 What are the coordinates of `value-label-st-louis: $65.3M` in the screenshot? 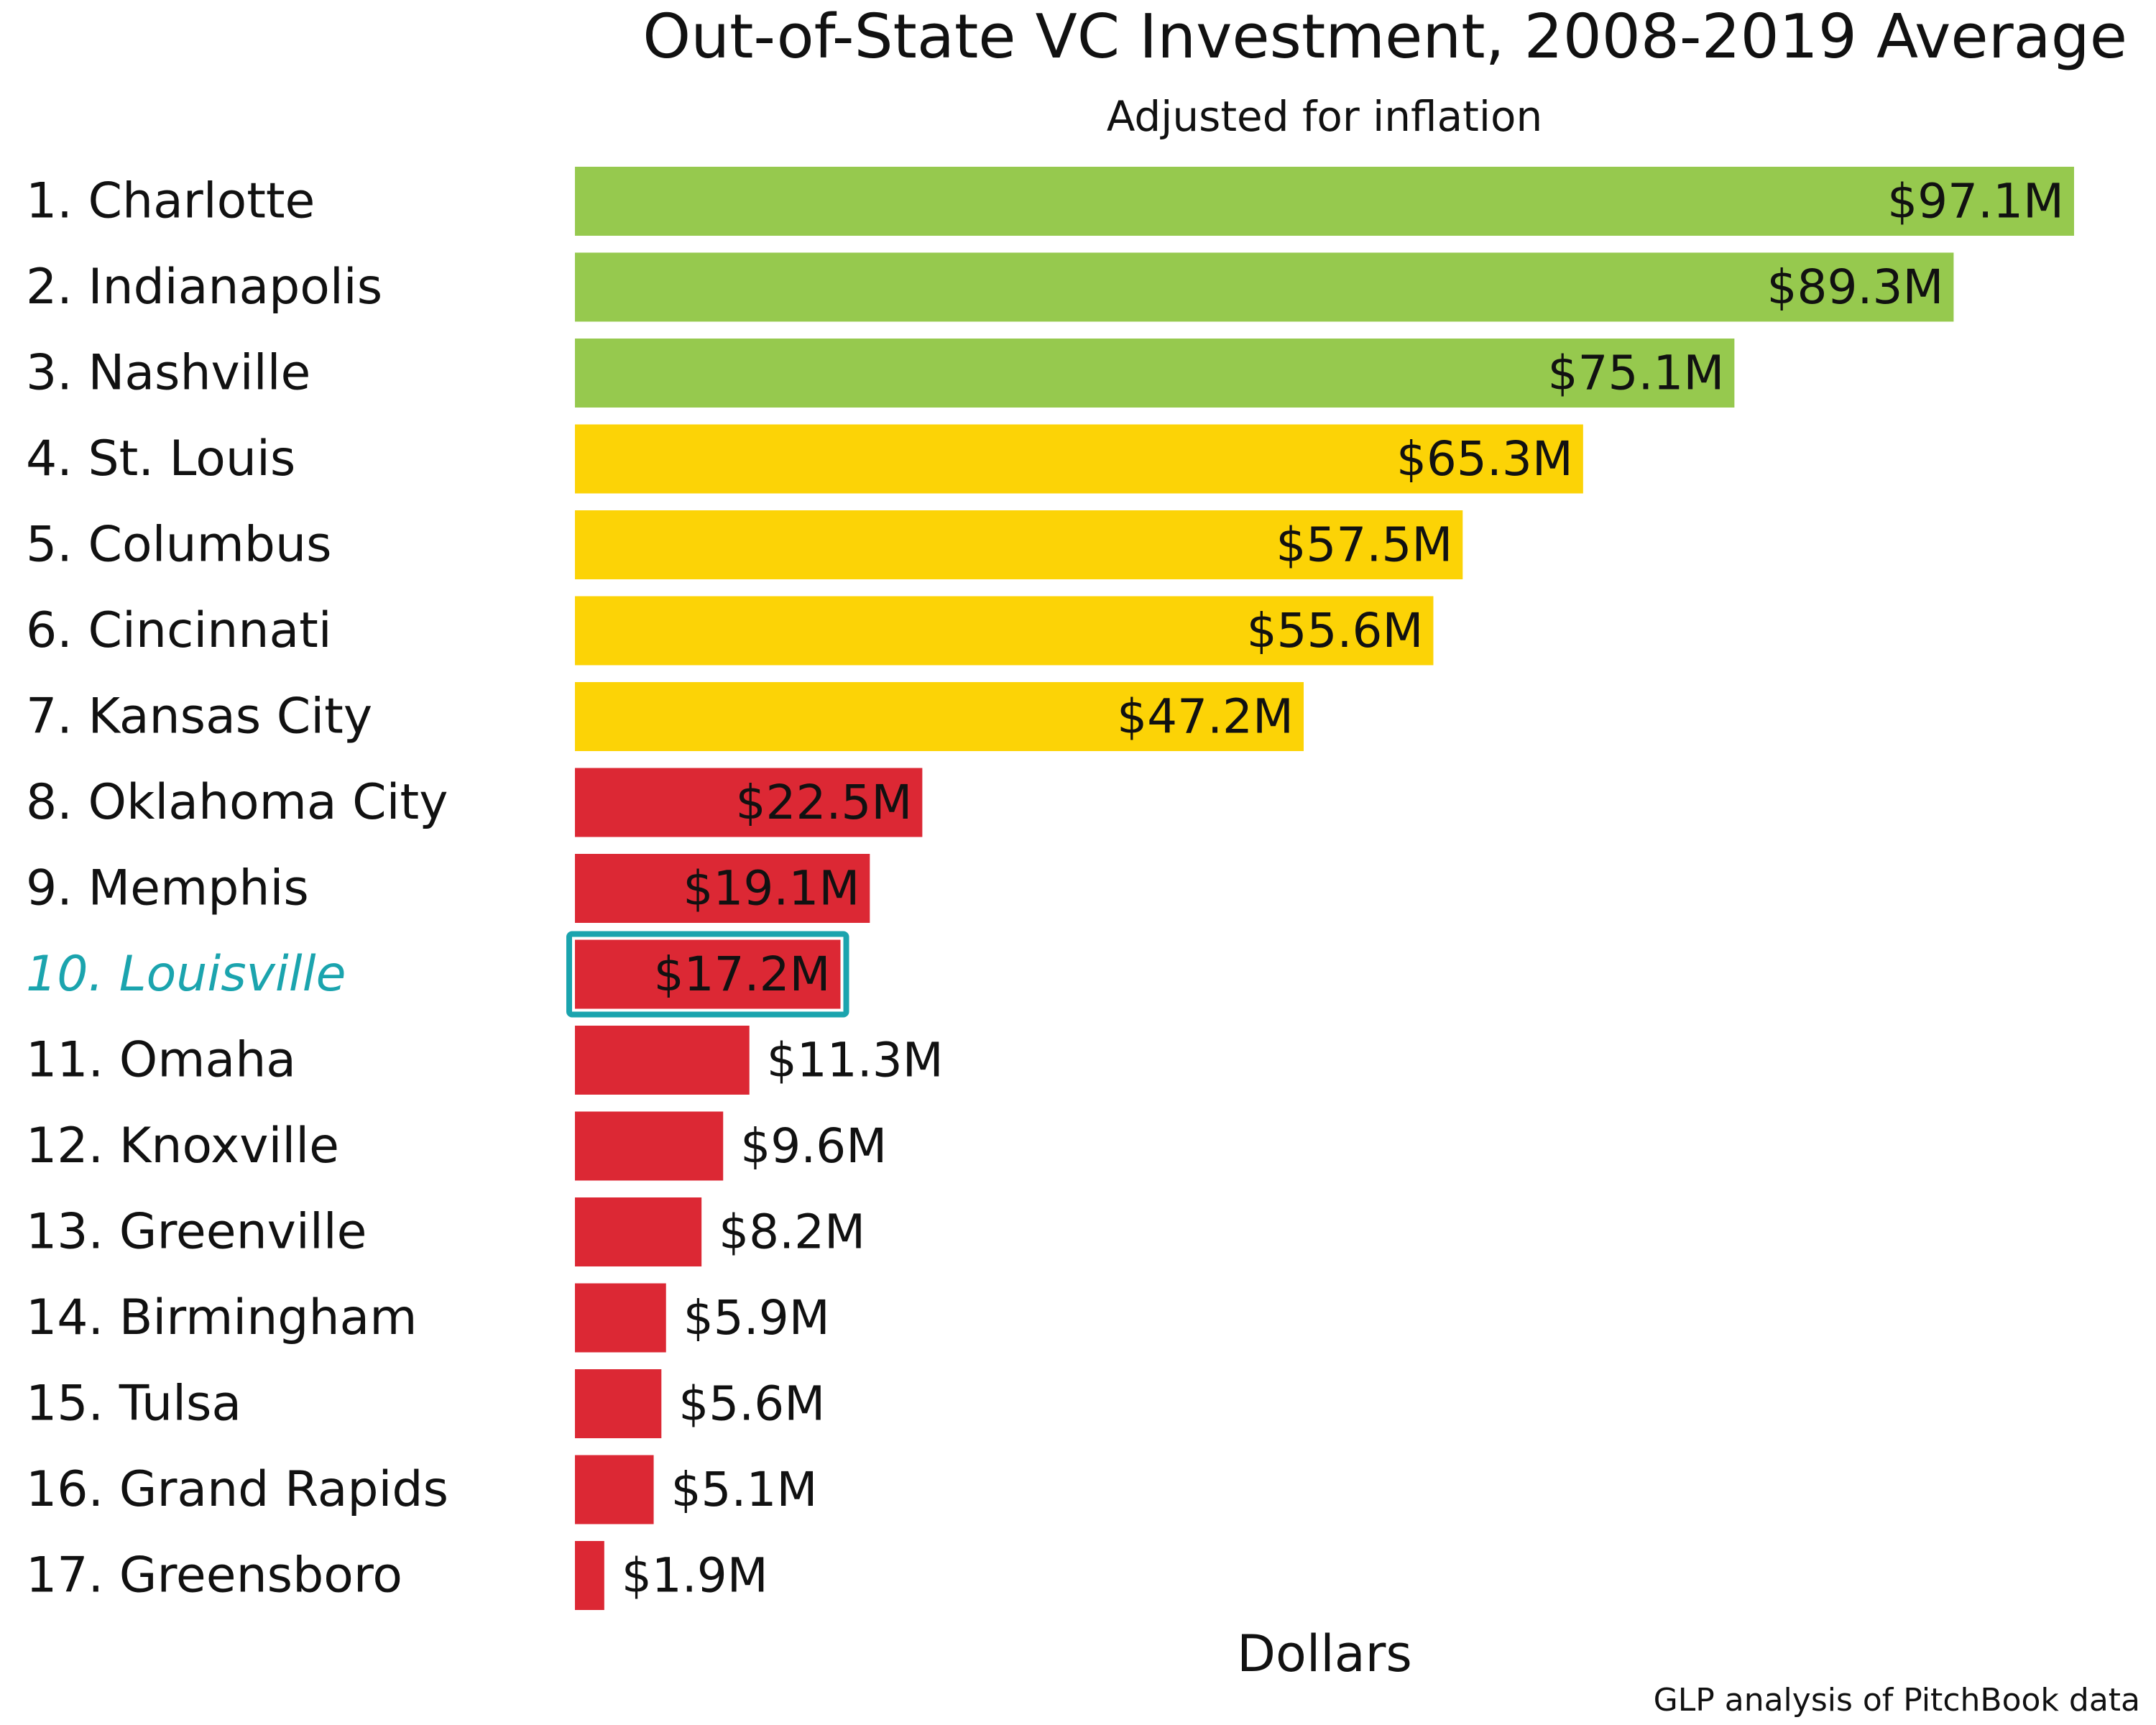 It's located at (1485, 459).